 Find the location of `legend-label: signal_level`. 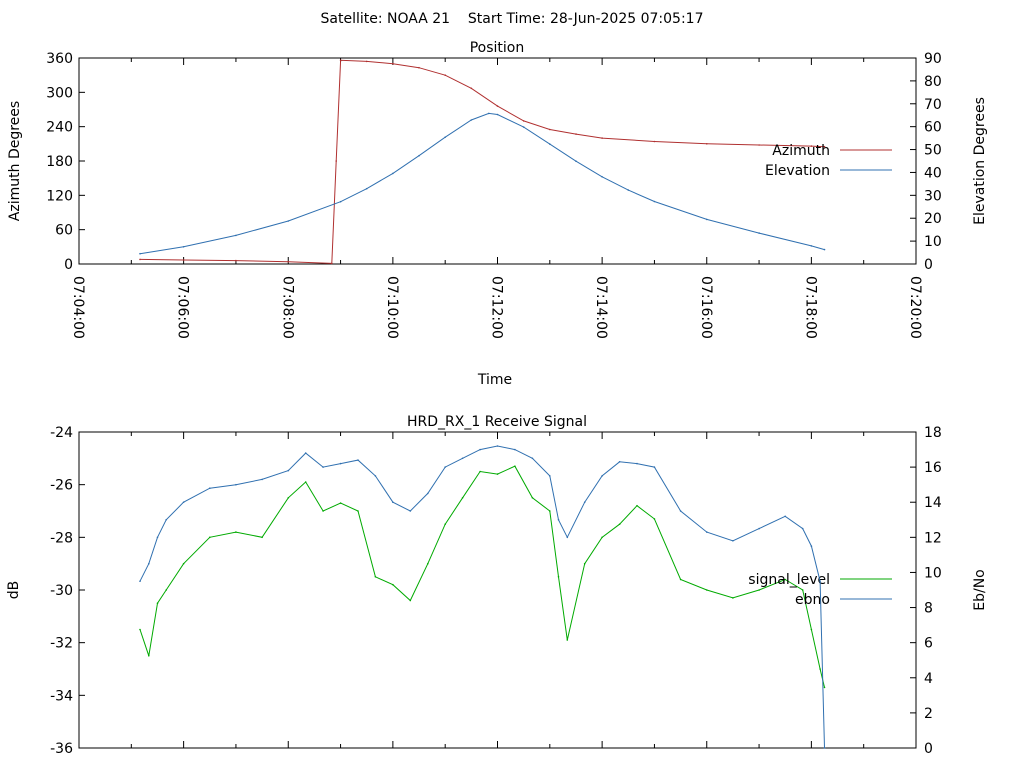

legend-label: signal_level is located at coordinates (789, 580).